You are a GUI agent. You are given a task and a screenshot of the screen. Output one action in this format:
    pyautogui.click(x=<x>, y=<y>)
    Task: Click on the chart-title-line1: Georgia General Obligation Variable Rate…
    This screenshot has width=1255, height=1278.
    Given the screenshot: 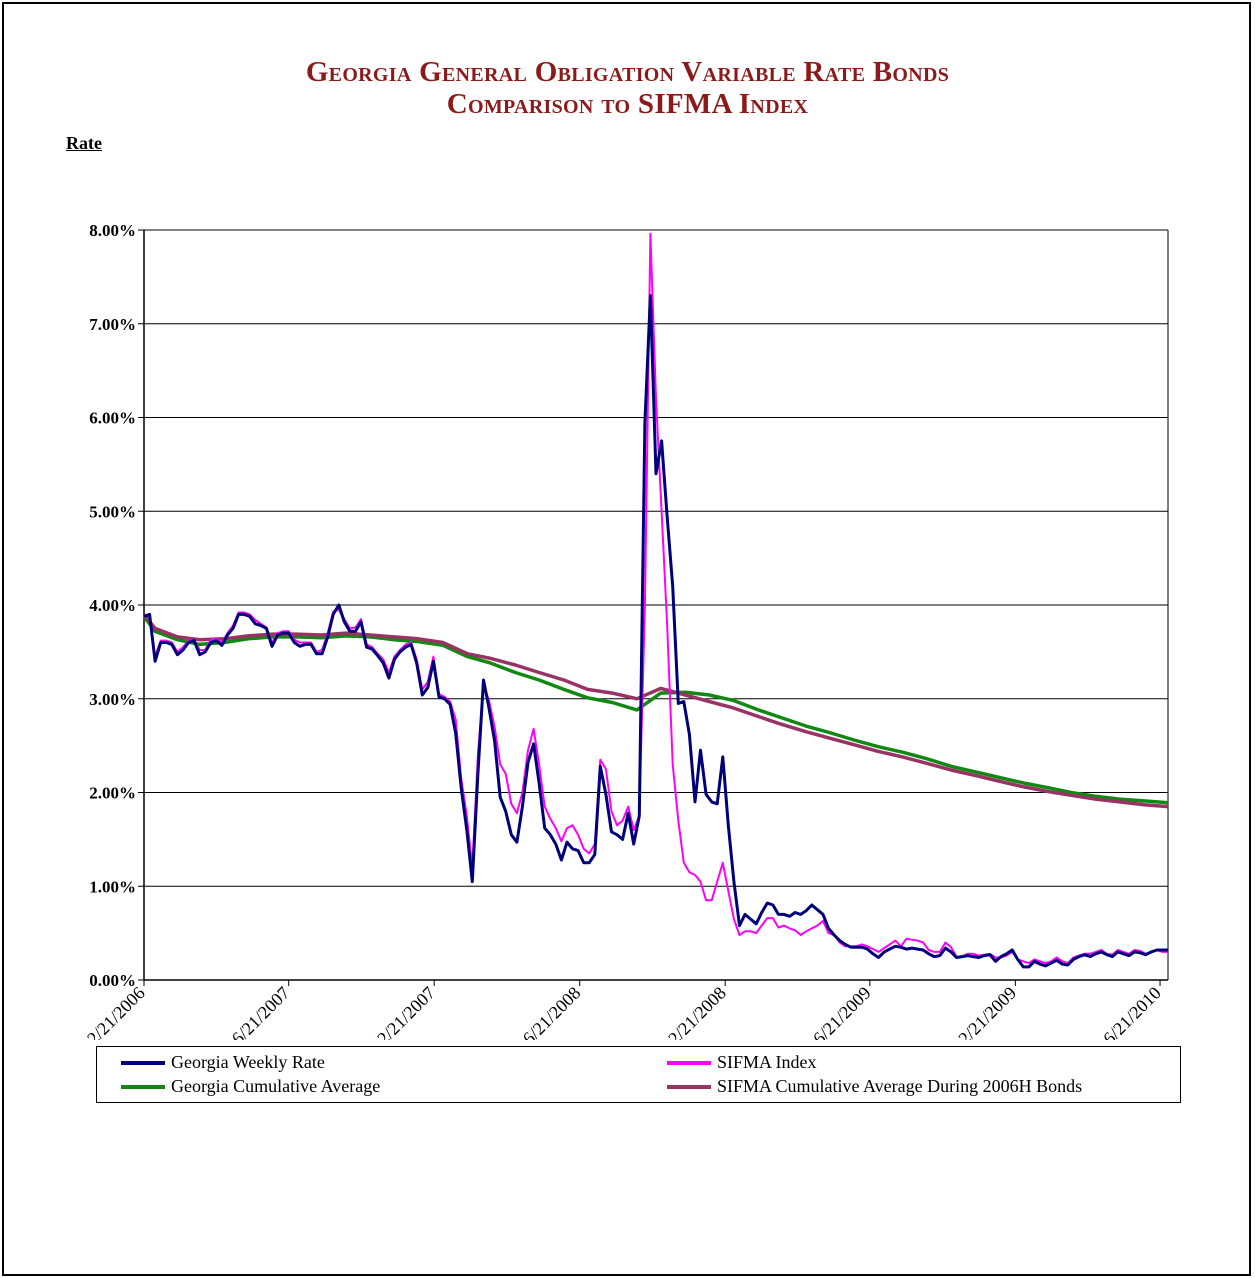 What is the action you would take?
    pyautogui.click(x=627, y=72)
    